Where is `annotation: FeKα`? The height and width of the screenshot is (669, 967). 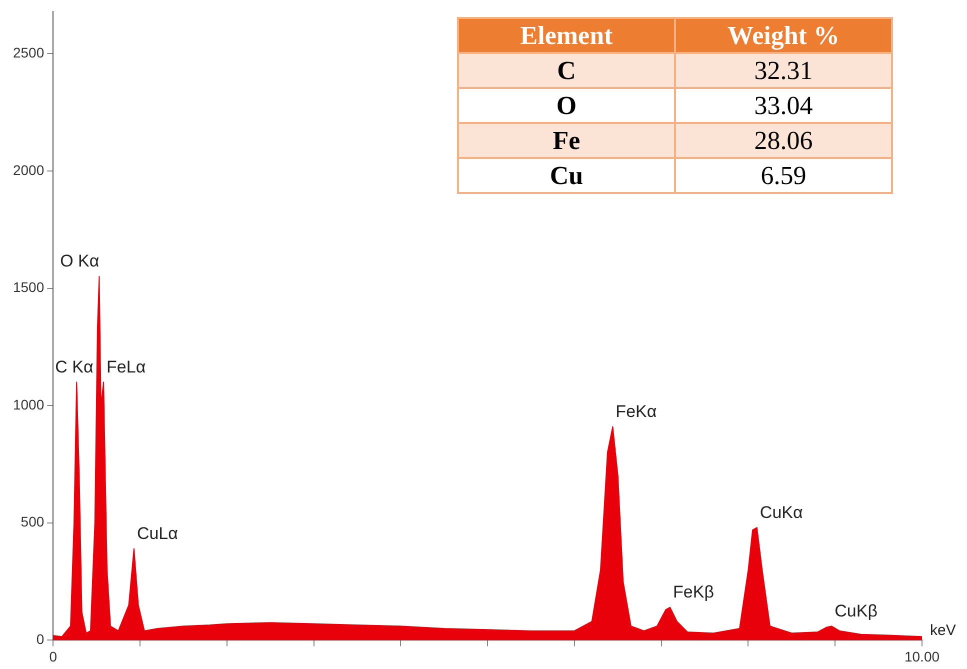 annotation: FeKα is located at coordinates (636, 411).